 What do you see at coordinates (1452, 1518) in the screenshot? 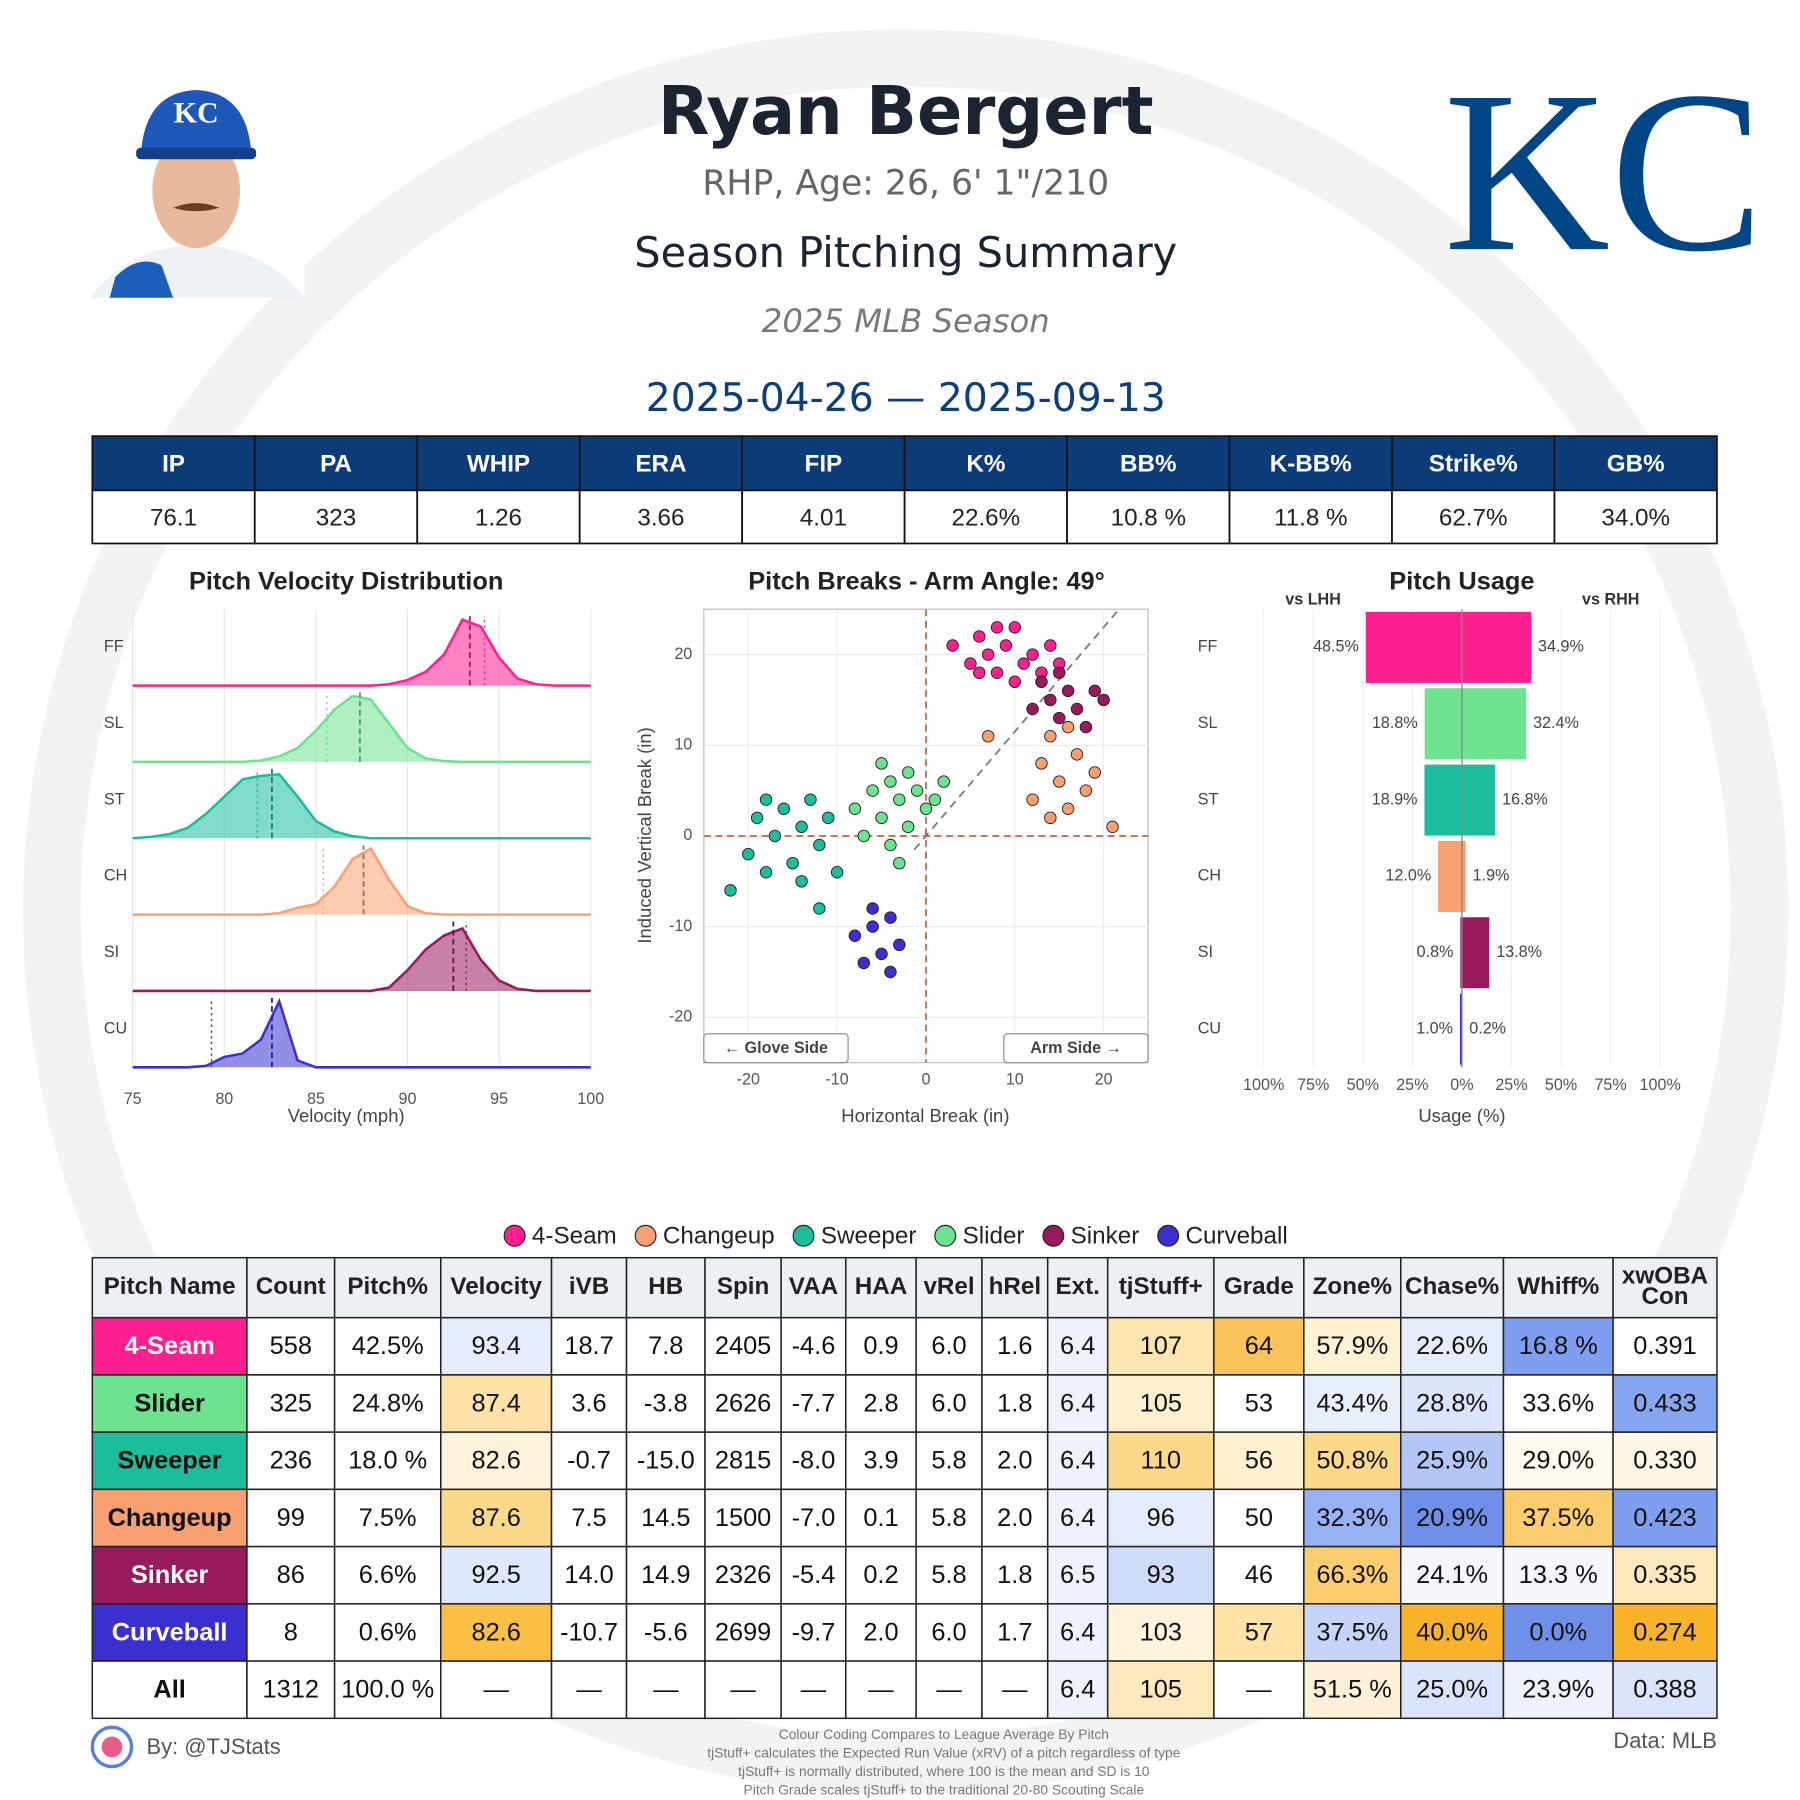
I see `table-value: 20.9%` at bounding box center [1452, 1518].